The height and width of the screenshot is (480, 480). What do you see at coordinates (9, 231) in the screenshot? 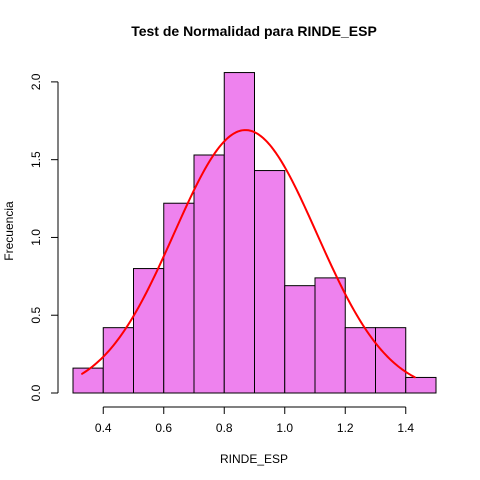
I see `y-axis-label: Frecuencia` at bounding box center [9, 231].